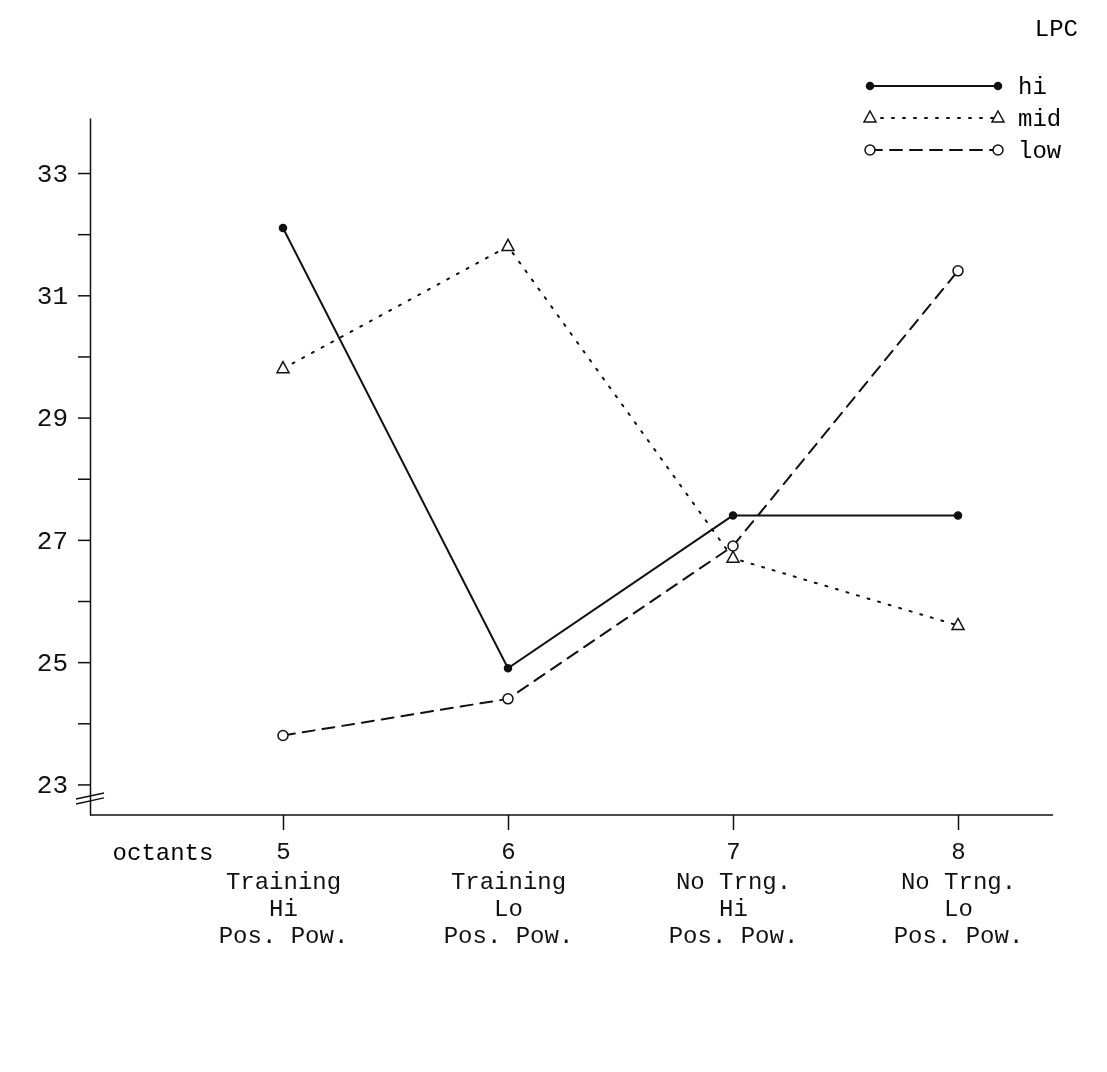 Image resolution: width=1107 pixels, height=1072 pixels. Describe the element at coordinates (52, 297) in the screenshot. I see `y-tick-label: 31` at that location.